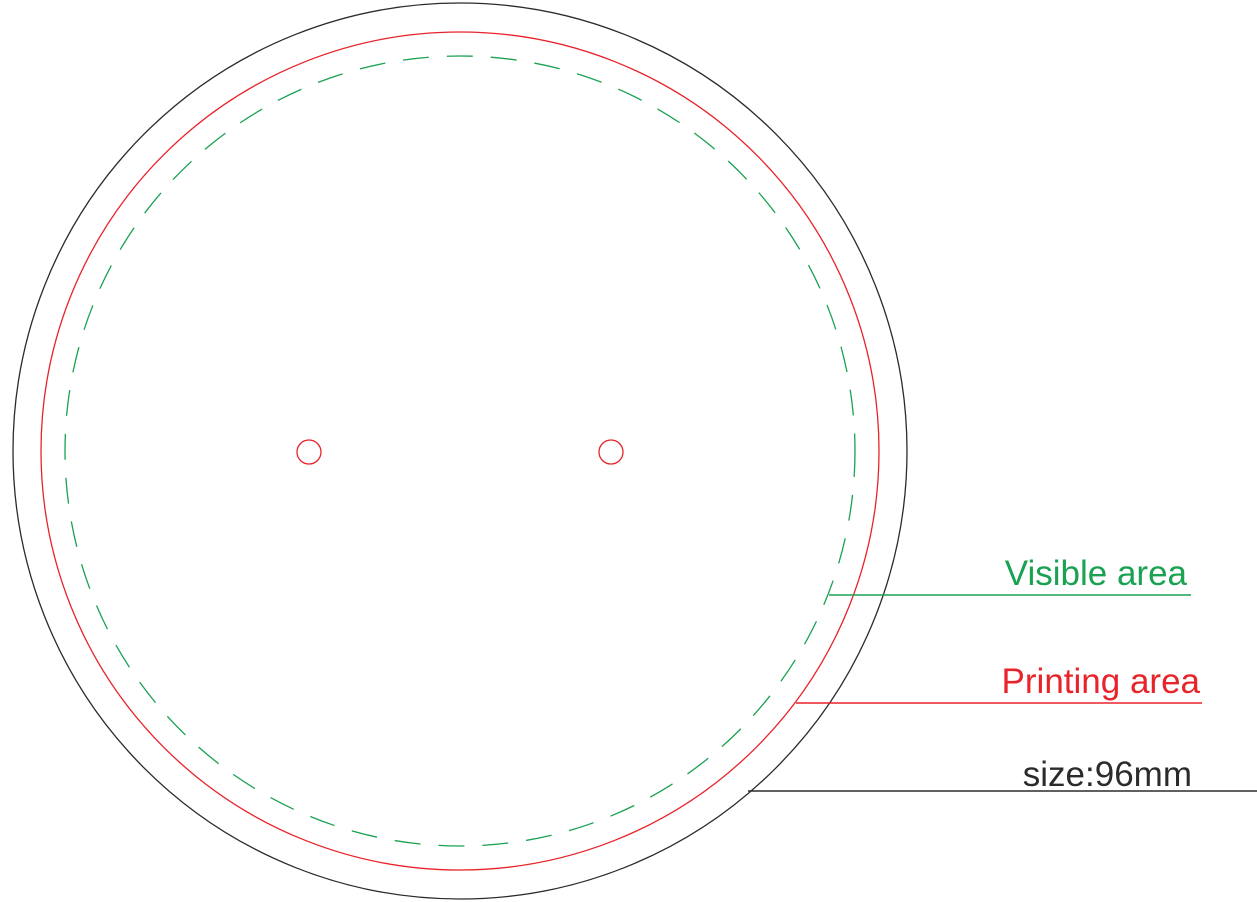 This screenshot has width=1257, height=902. What do you see at coordinates (309, 452) in the screenshot?
I see `left-hole` at bounding box center [309, 452].